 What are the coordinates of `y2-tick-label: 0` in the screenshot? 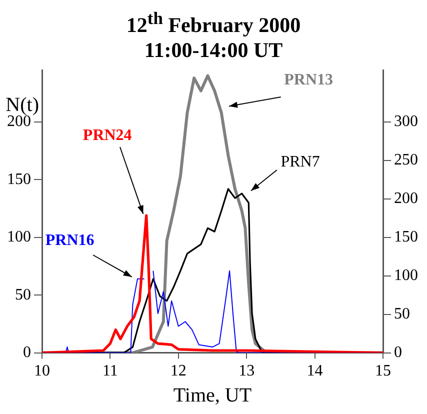 It's located at (398, 353).